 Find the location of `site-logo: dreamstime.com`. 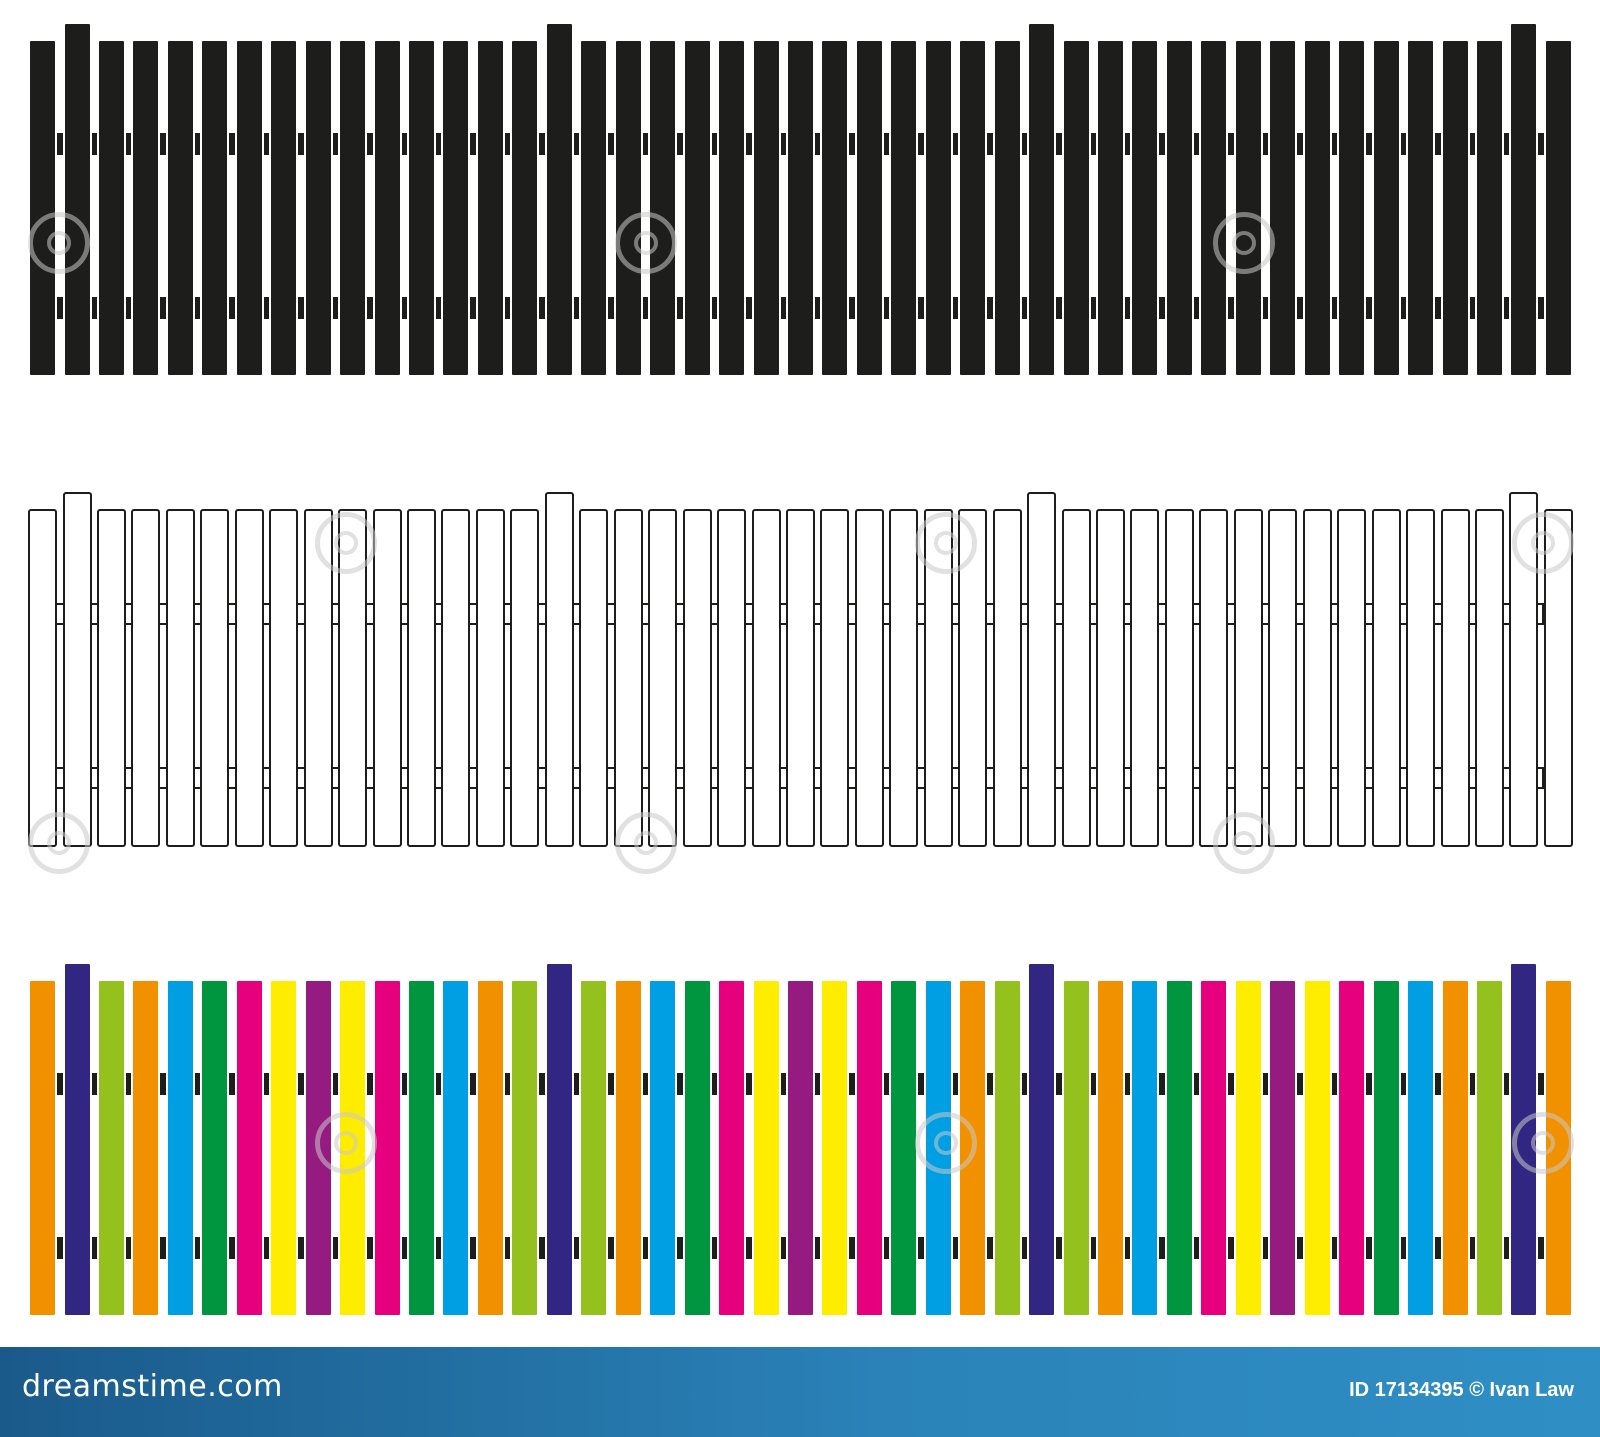

site-logo: dreamstime.com is located at coordinates (152, 1386).